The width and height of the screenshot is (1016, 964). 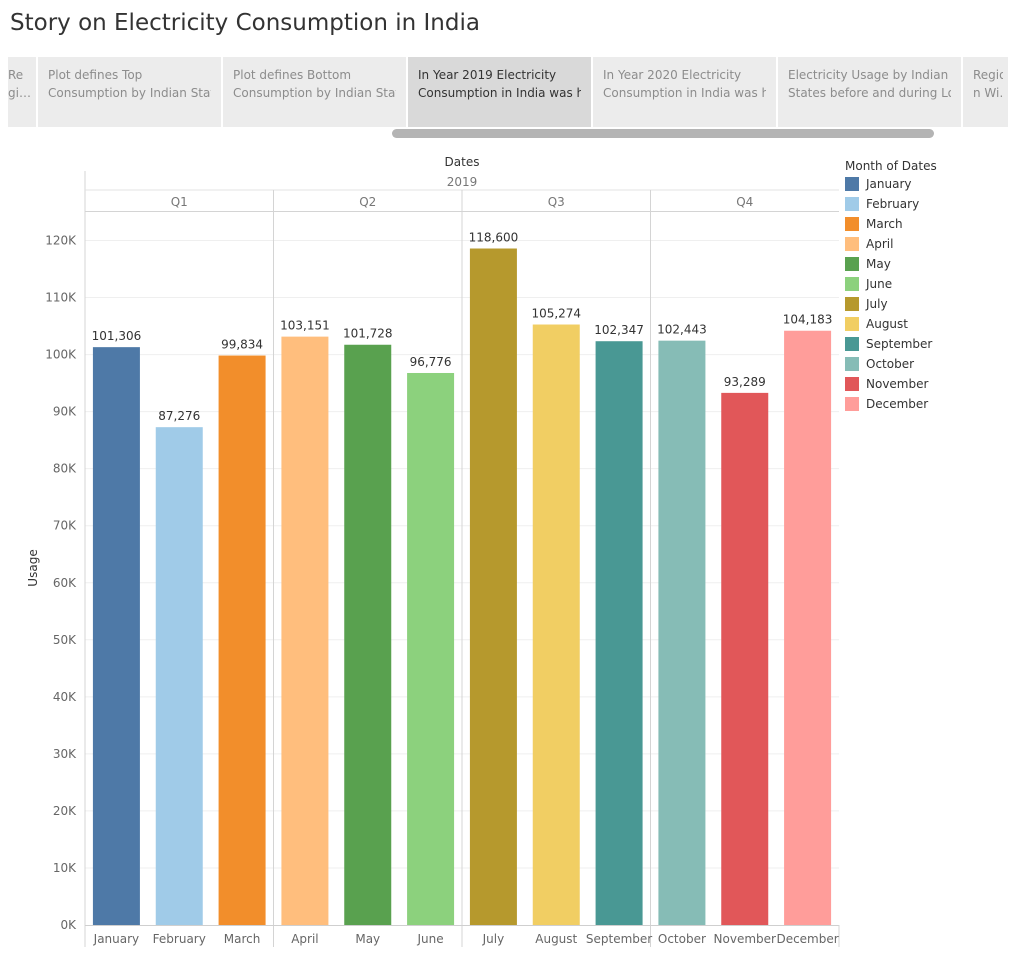 I want to click on legend-item-january: January, so click(x=891, y=184).